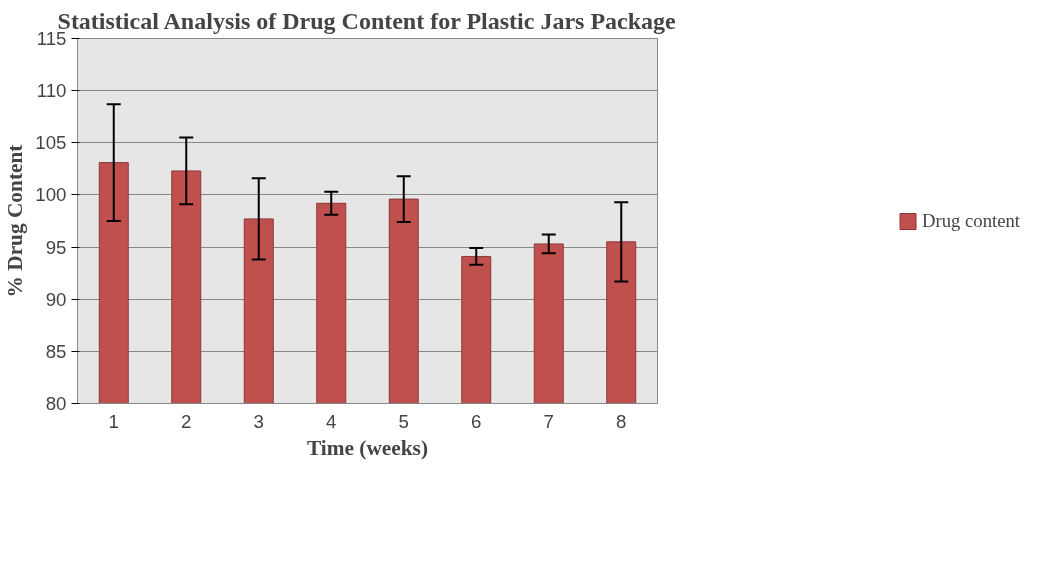 The image size is (1061, 577). Describe the element at coordinates (113, 421) in the screenshot. I see `x-tick-label: 1` at that location.